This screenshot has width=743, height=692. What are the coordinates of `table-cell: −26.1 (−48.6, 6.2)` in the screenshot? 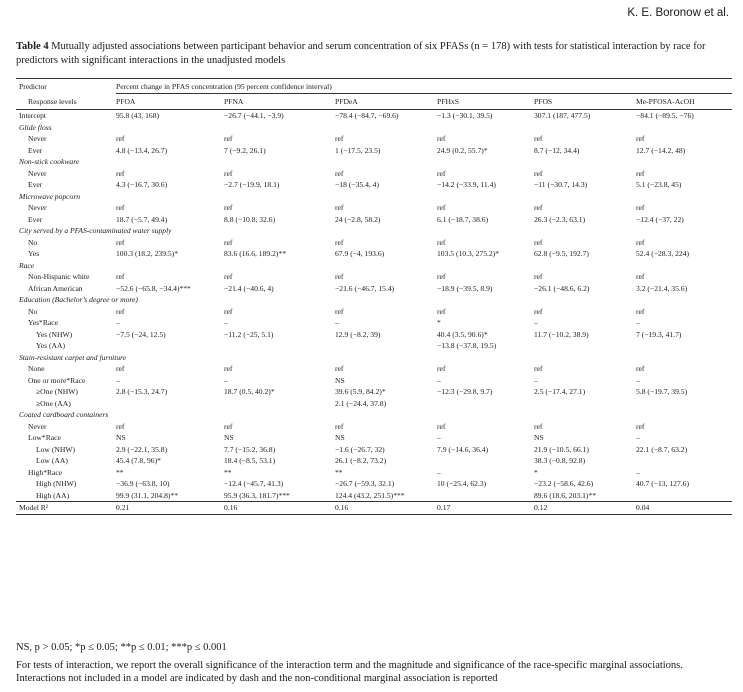 It's located at (562, 288).